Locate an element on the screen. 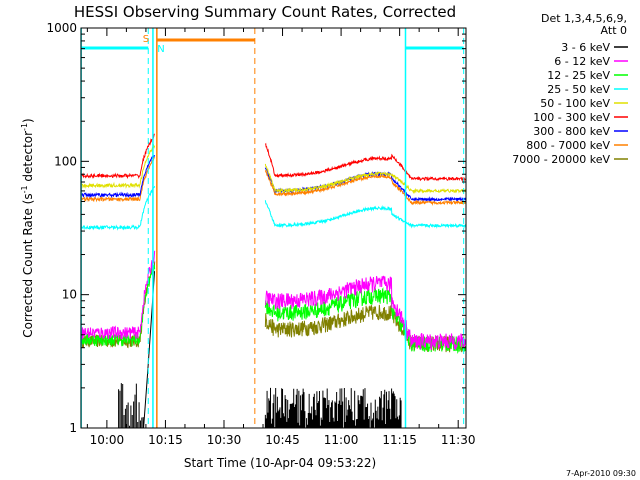 This screenshot has height=480, width=640. y-axis-label: Corrected Count Rate (s-1 detector-1) is located at coordinates (27, 227).